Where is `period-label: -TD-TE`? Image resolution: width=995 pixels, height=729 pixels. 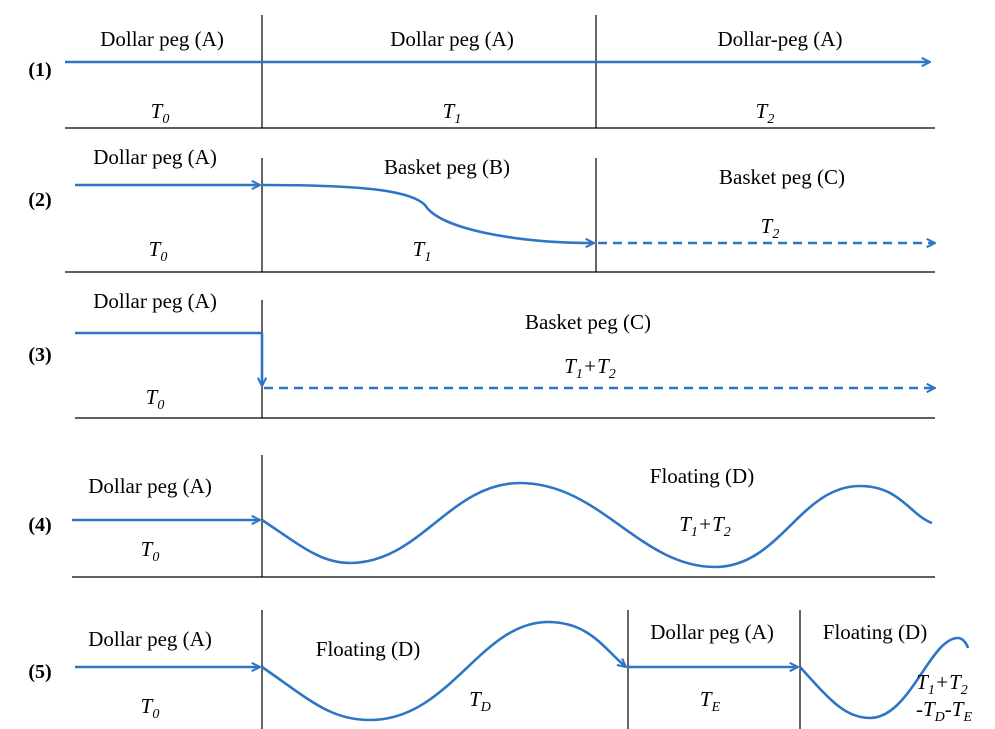
period-label: -TD-TE is located at coordinates (944, 711).